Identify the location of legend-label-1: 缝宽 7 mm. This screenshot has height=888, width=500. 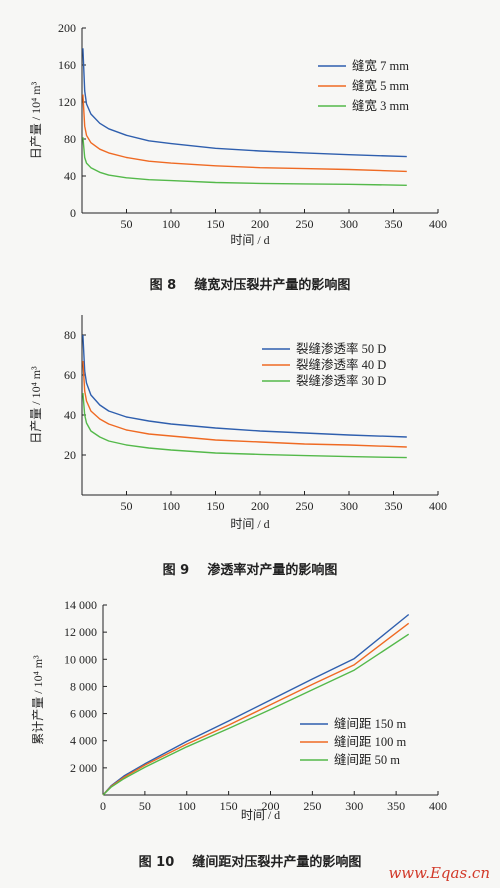
(380, 65).